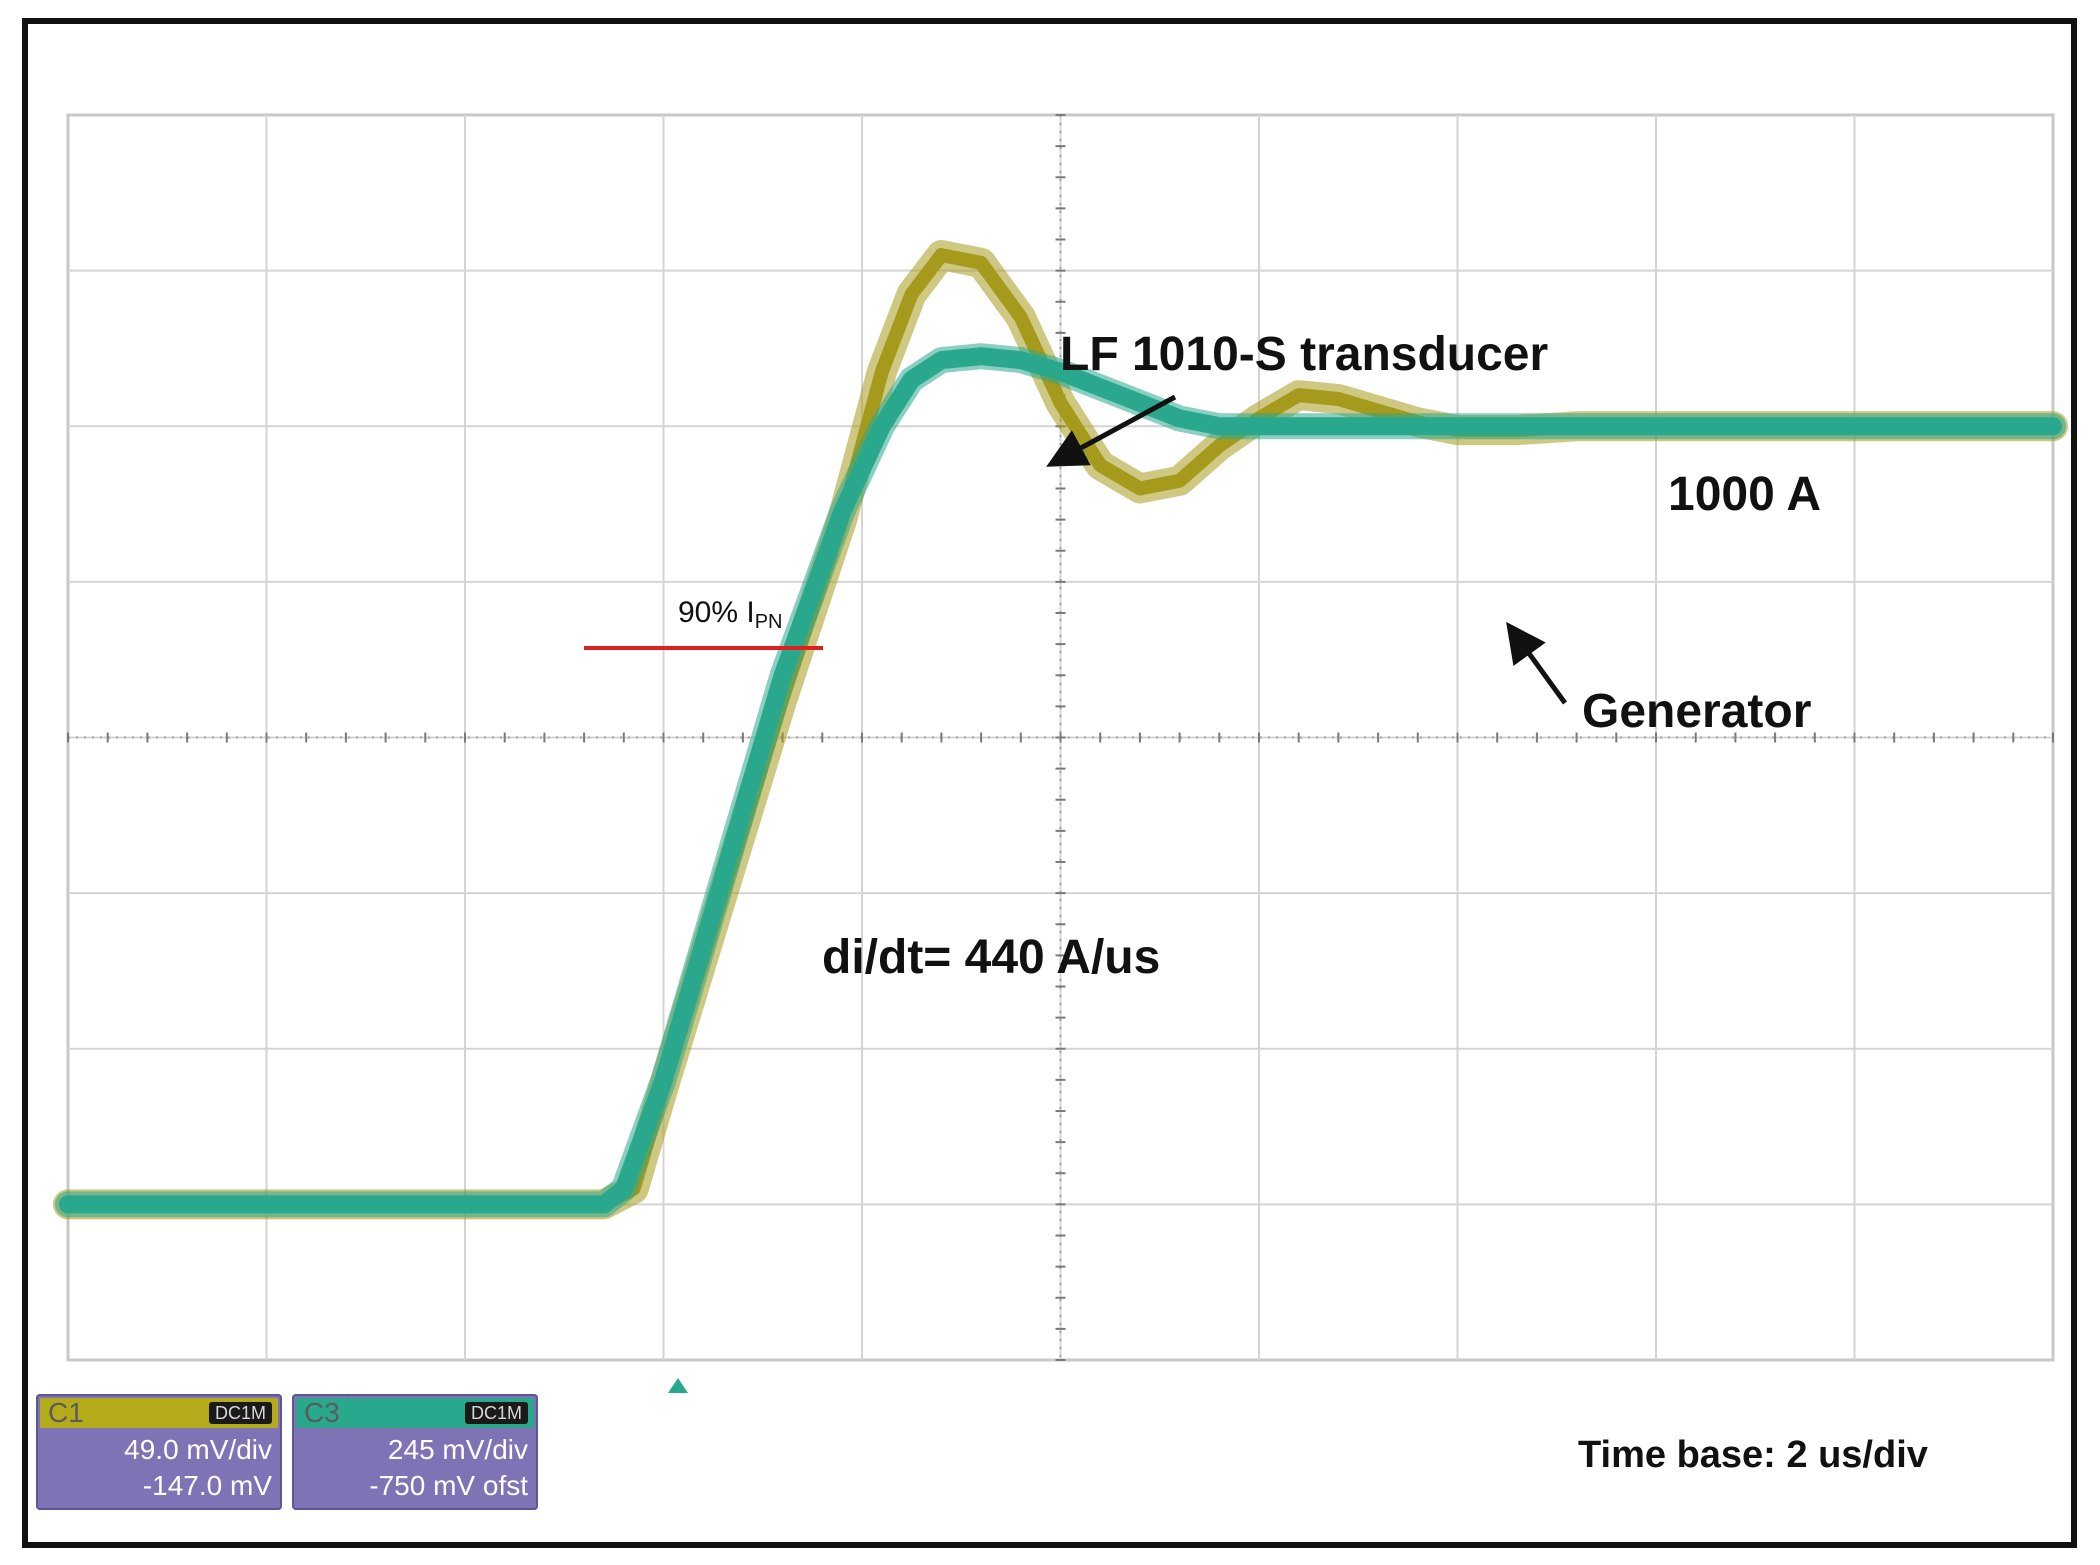 The width and height of the screenshot is (2100, 1565). Describe the element at coordinates (65, 1206) in the screenshot. I see `ground-marker` at that location.